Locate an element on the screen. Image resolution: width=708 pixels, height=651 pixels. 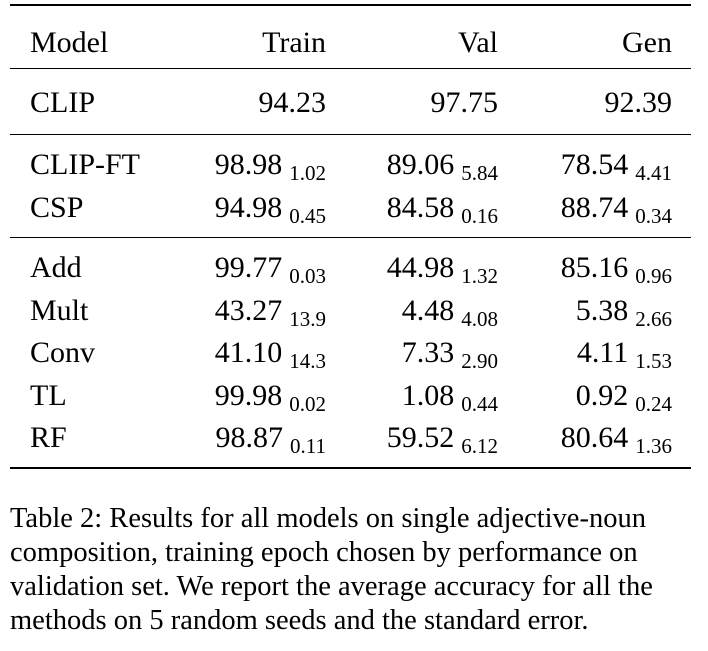
table-row: CSP 94.98 0.45 84.58 0.16 88.74 0.34 is located at coordinates (354, 208).